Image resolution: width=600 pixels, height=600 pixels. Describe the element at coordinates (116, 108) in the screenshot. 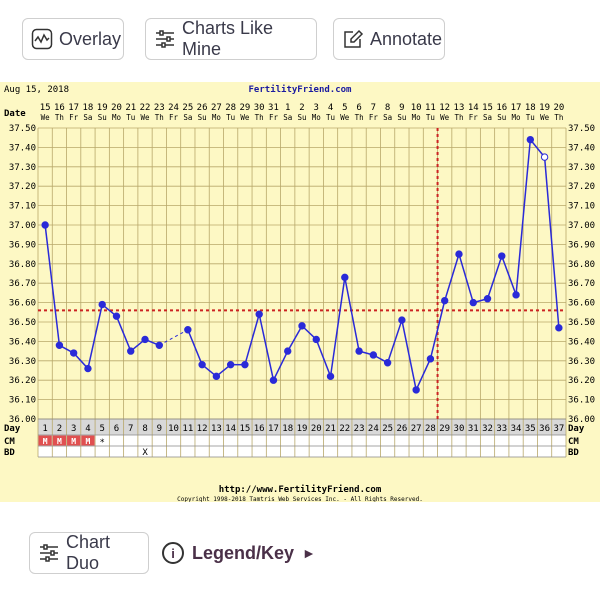

I see `date-label: 20` at that location.